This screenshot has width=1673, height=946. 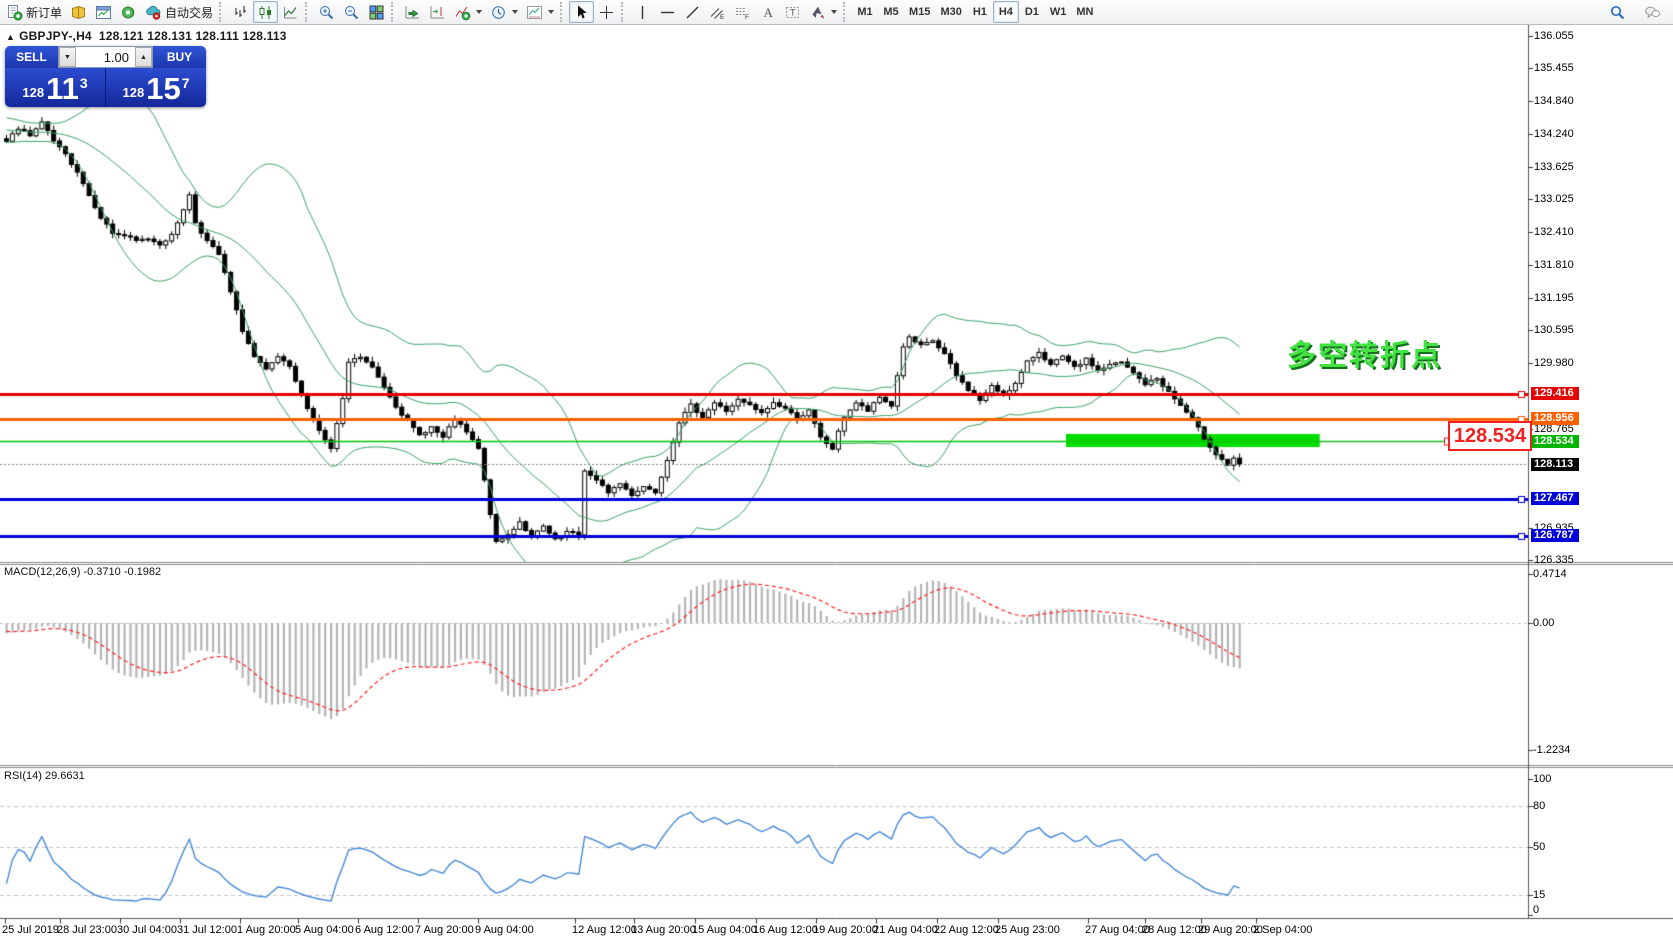 What do you see at coordinates (498, 12) in the screenshot?
I see `periods-icon` at bounding box center [498, 12].